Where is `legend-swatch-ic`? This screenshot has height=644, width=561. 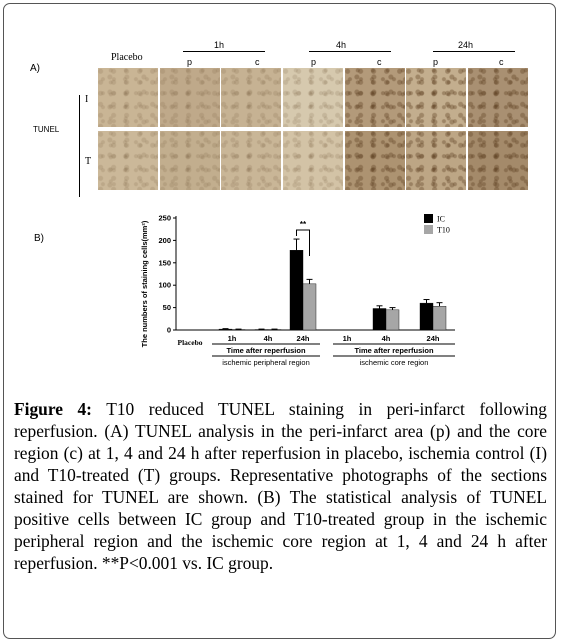
legend-swatch-ic is located at coordinates (428, 218).